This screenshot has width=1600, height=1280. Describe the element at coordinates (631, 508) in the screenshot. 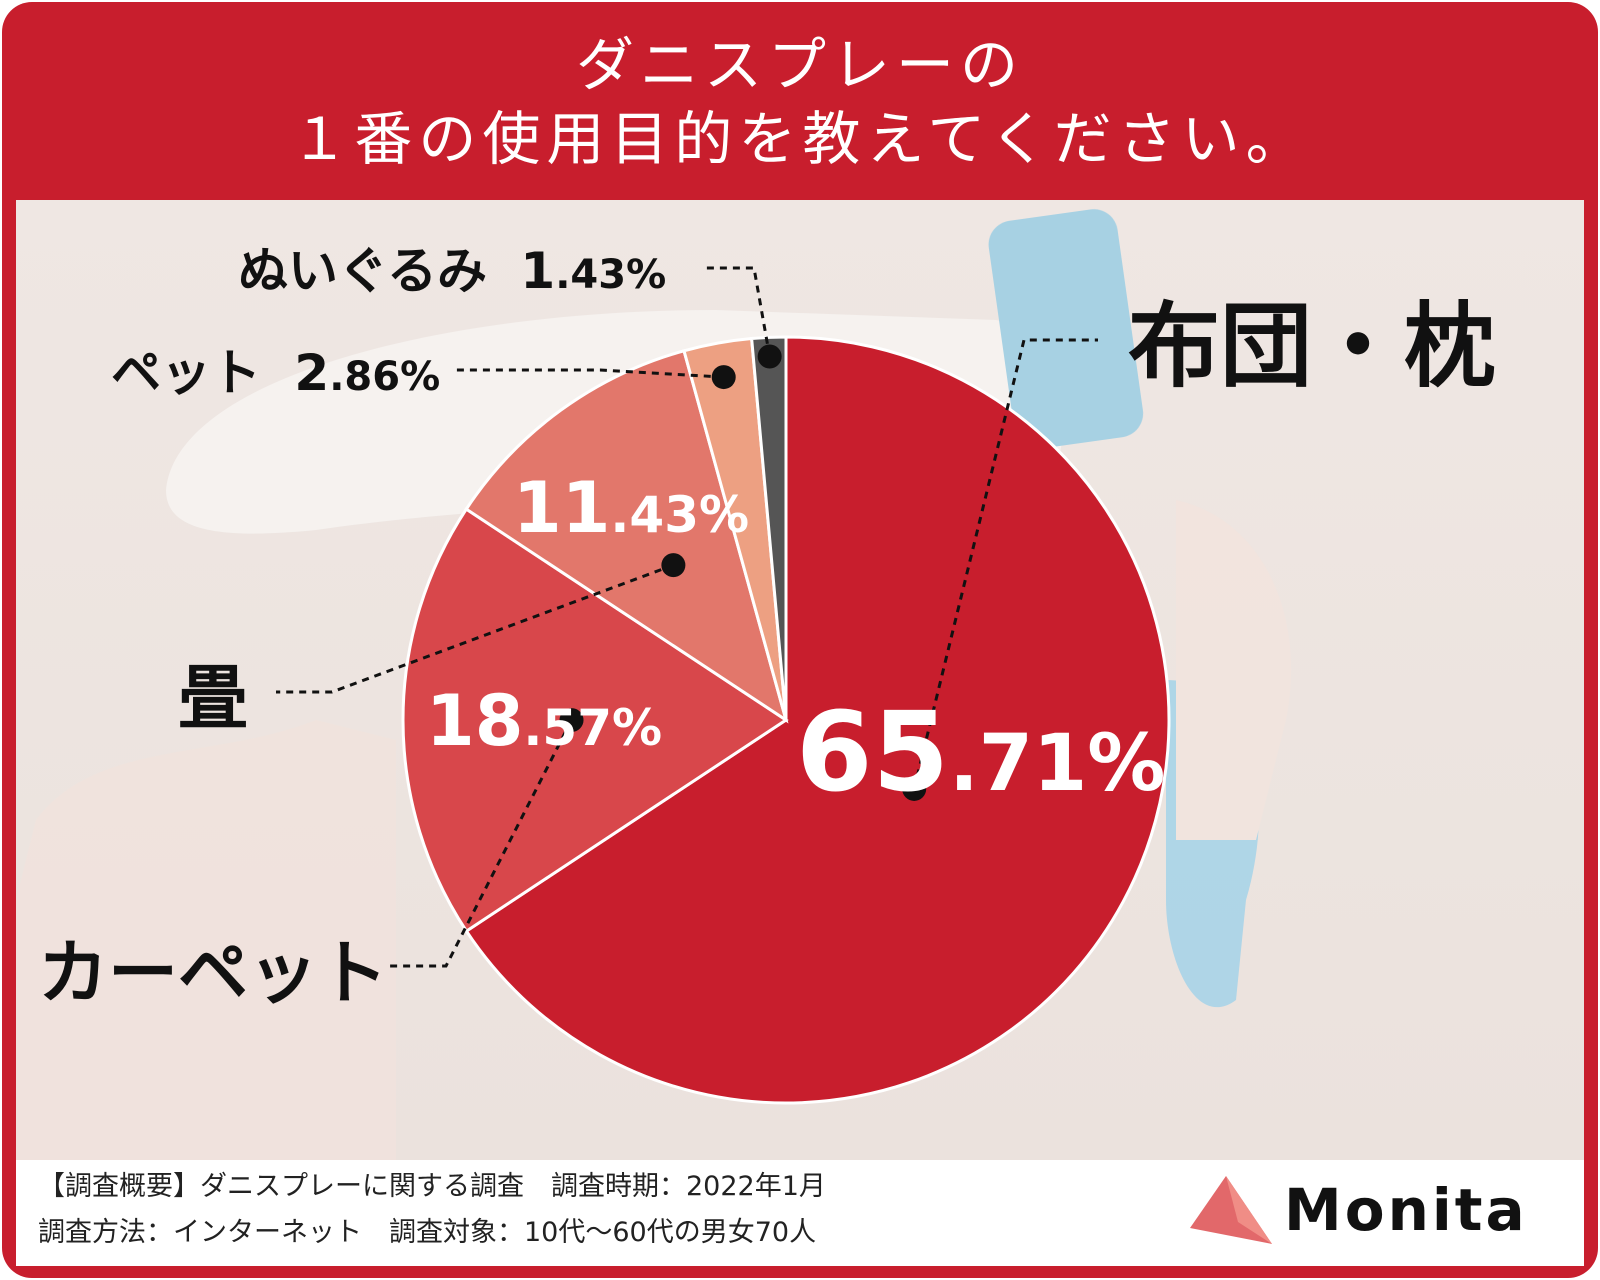

I see `data-label-tatami: 11.43%` at that location.